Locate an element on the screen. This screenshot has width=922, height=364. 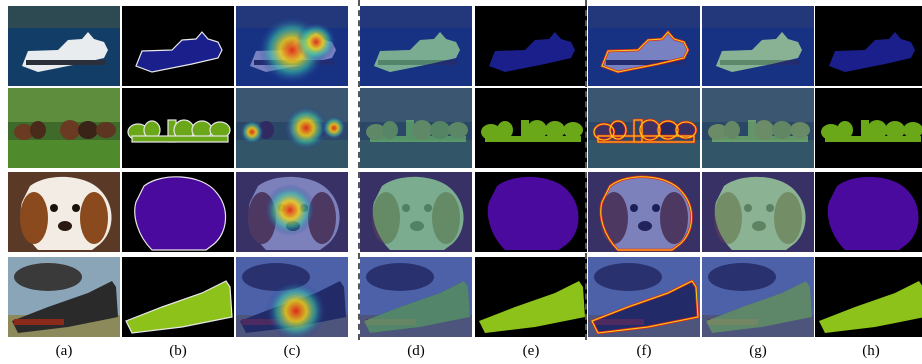
overlay-dog is located at coordinates (416, 212).